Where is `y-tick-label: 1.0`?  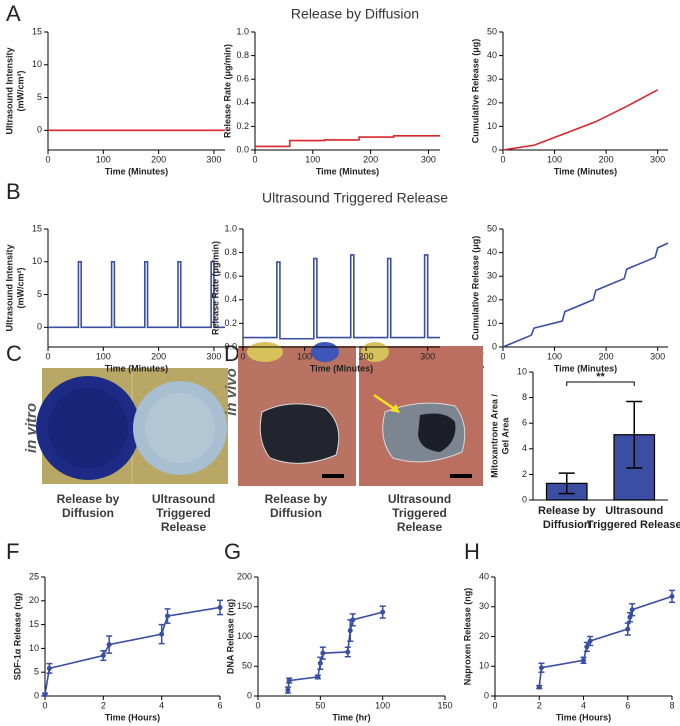 y-tick-label: 1.0 is located at coordinates (242, 31).